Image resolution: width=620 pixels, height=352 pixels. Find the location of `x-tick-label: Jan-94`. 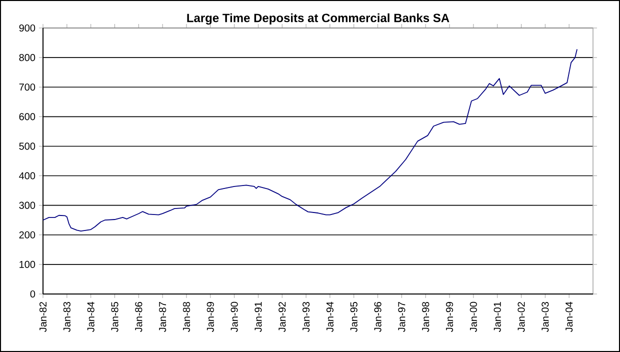

x-tick-label: Jan-94 is located at coordinates (330, 317).